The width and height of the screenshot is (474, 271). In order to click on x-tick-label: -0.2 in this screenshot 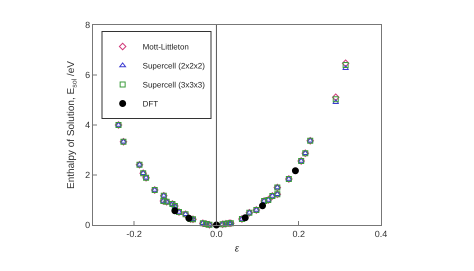, I will do `click(134, 233)`.